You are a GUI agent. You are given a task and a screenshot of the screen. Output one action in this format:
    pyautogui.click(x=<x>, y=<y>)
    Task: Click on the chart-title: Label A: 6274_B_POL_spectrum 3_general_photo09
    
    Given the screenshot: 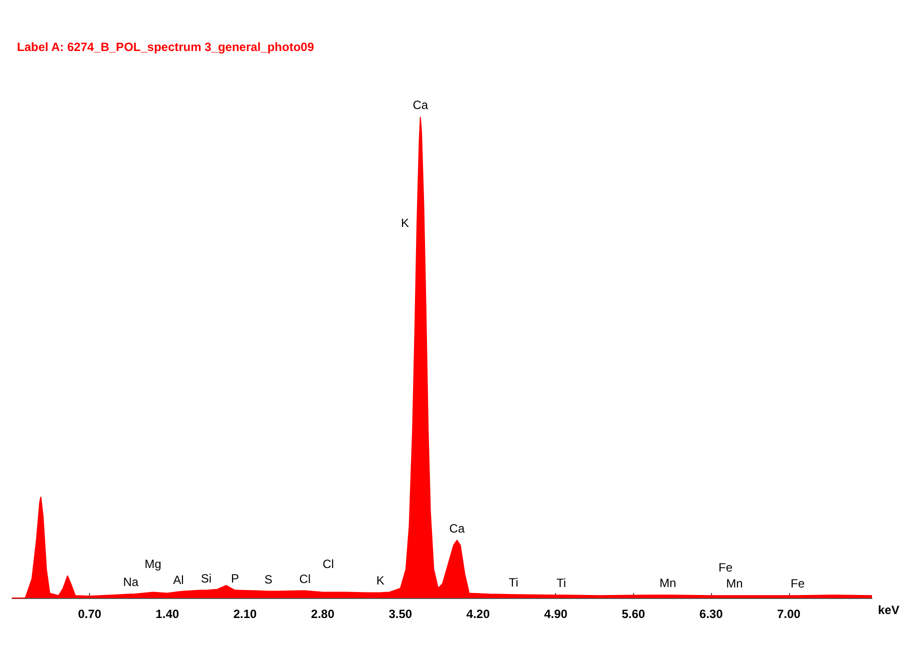 What is the action you would take?
    pyautogui.click(x=165, y=47)
    